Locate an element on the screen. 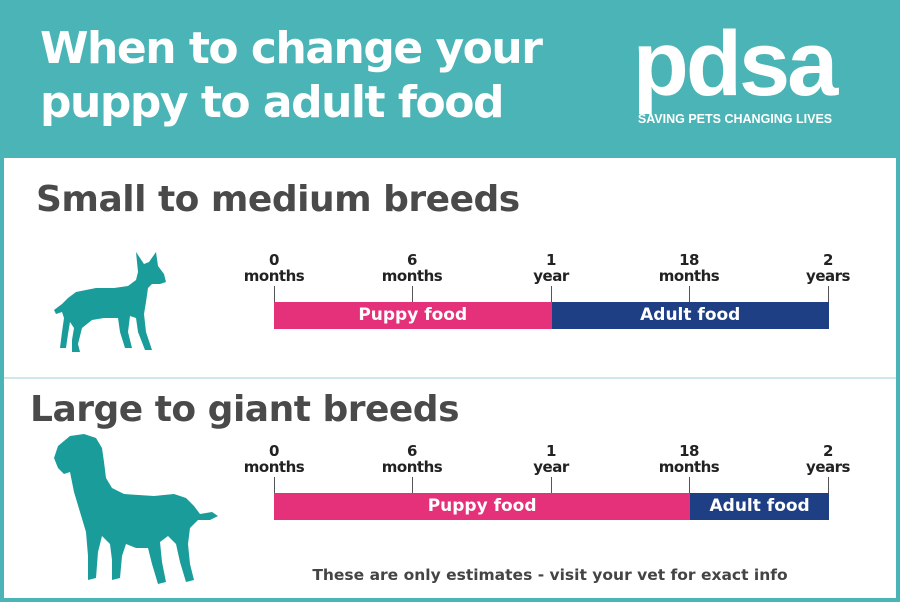 This screenshot has width=900, height=602. section-title-small-medium: Small to medium breeds is located at coordinates (278, 199).